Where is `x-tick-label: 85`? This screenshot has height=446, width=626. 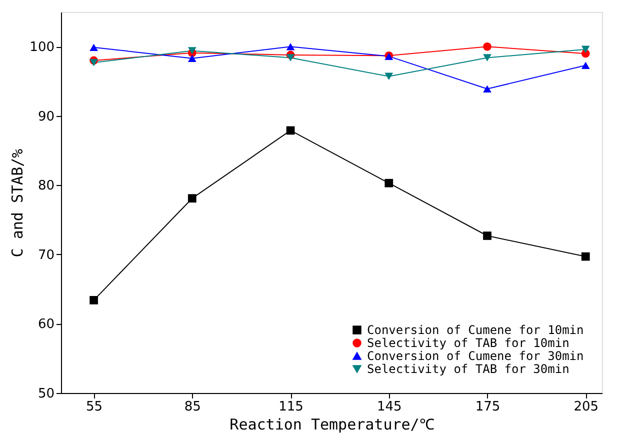
x-tick-label: 85 is located at coordinates (192, 407).